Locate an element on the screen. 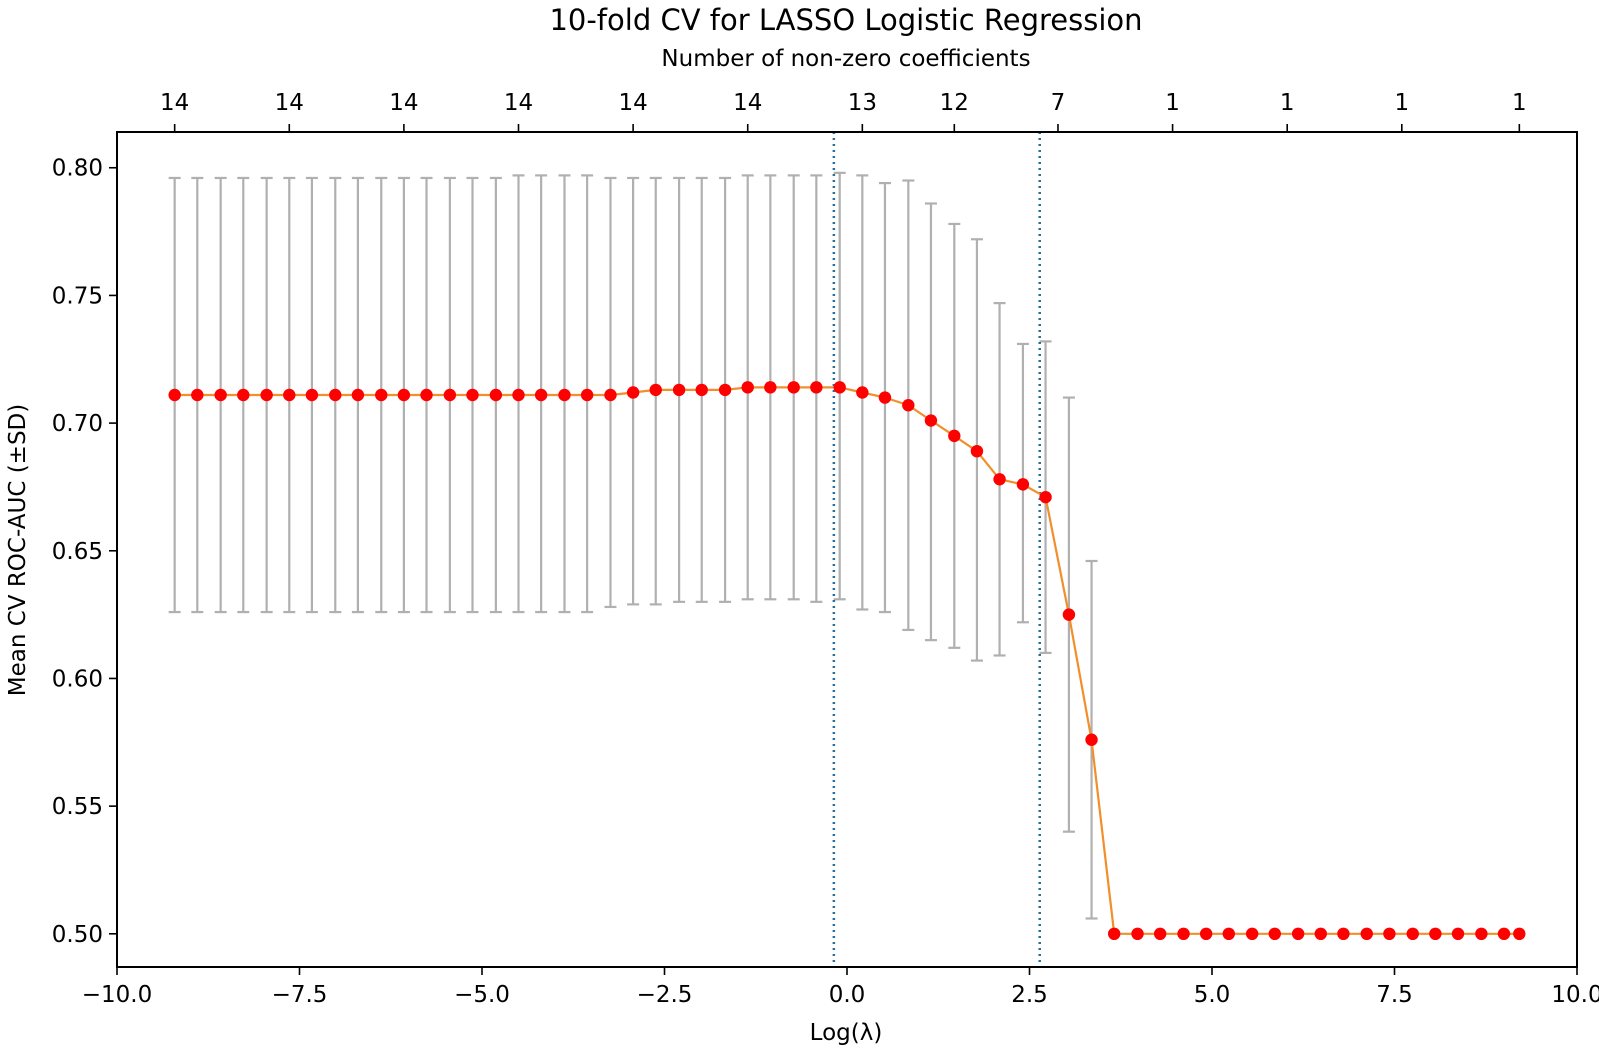 The image size is (1599, 1054). x-tick-label: 7.5 is located at coordinates (1394, 995).